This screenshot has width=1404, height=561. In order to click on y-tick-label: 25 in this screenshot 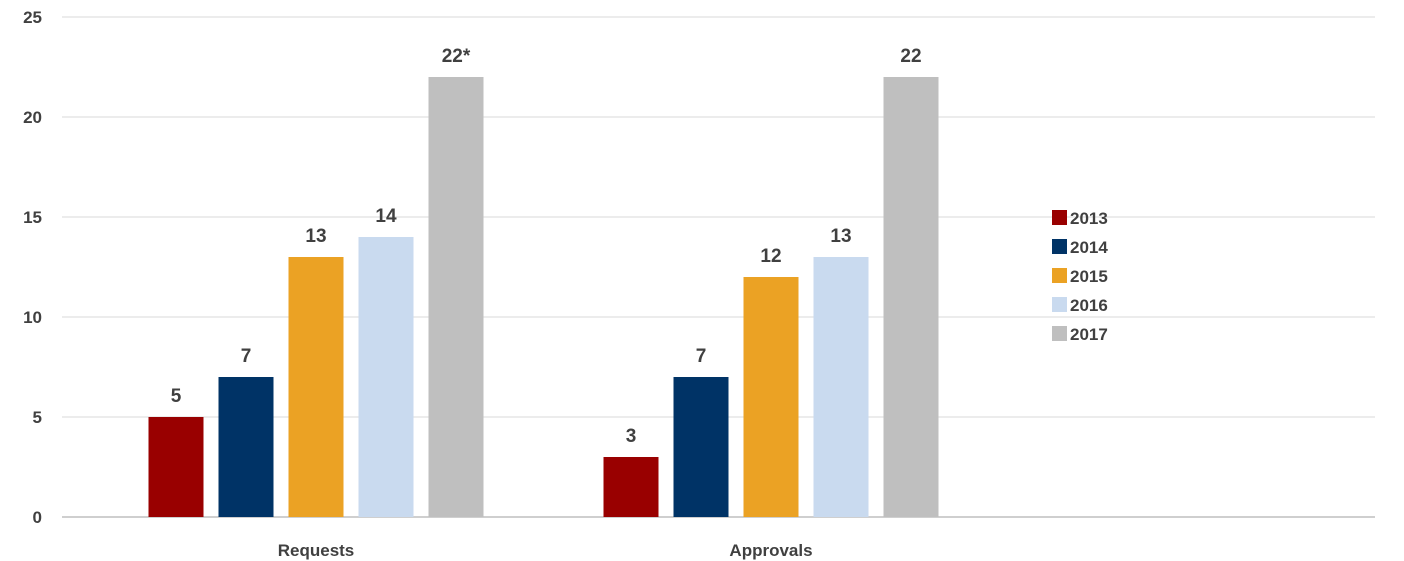, I will do `click(32, 17)`.